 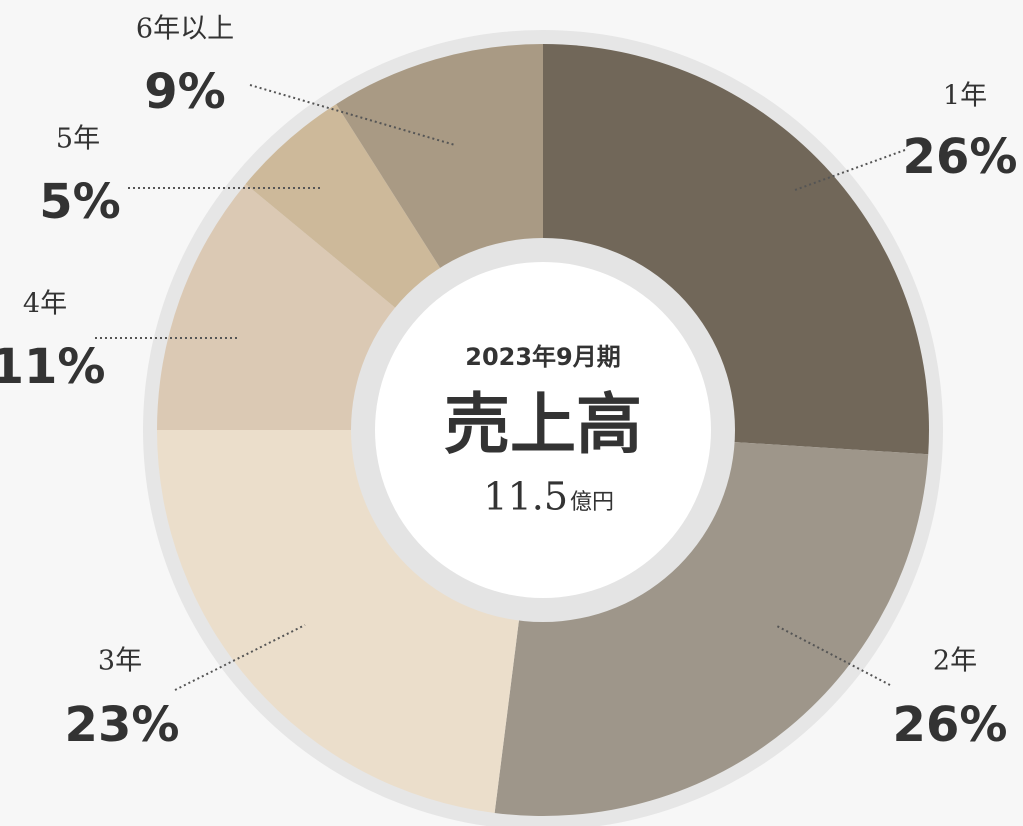 I want to click on category-label: 1年, so click(x=965, y=96).